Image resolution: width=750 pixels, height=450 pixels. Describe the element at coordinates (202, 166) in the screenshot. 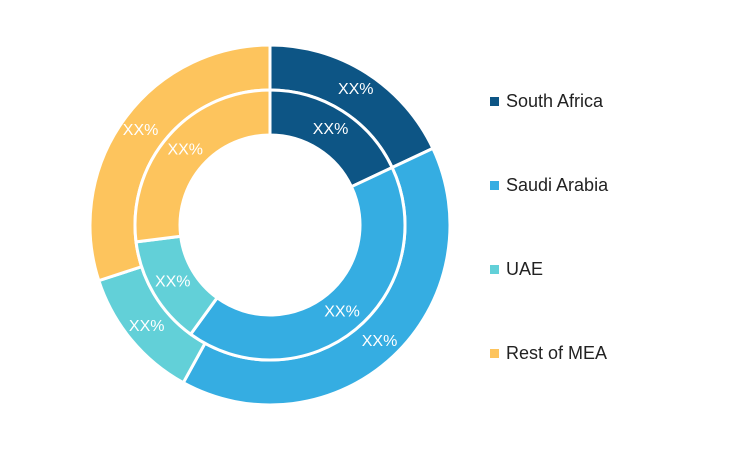

I see `inner-ring-slice-rest-of-mea` at that location.